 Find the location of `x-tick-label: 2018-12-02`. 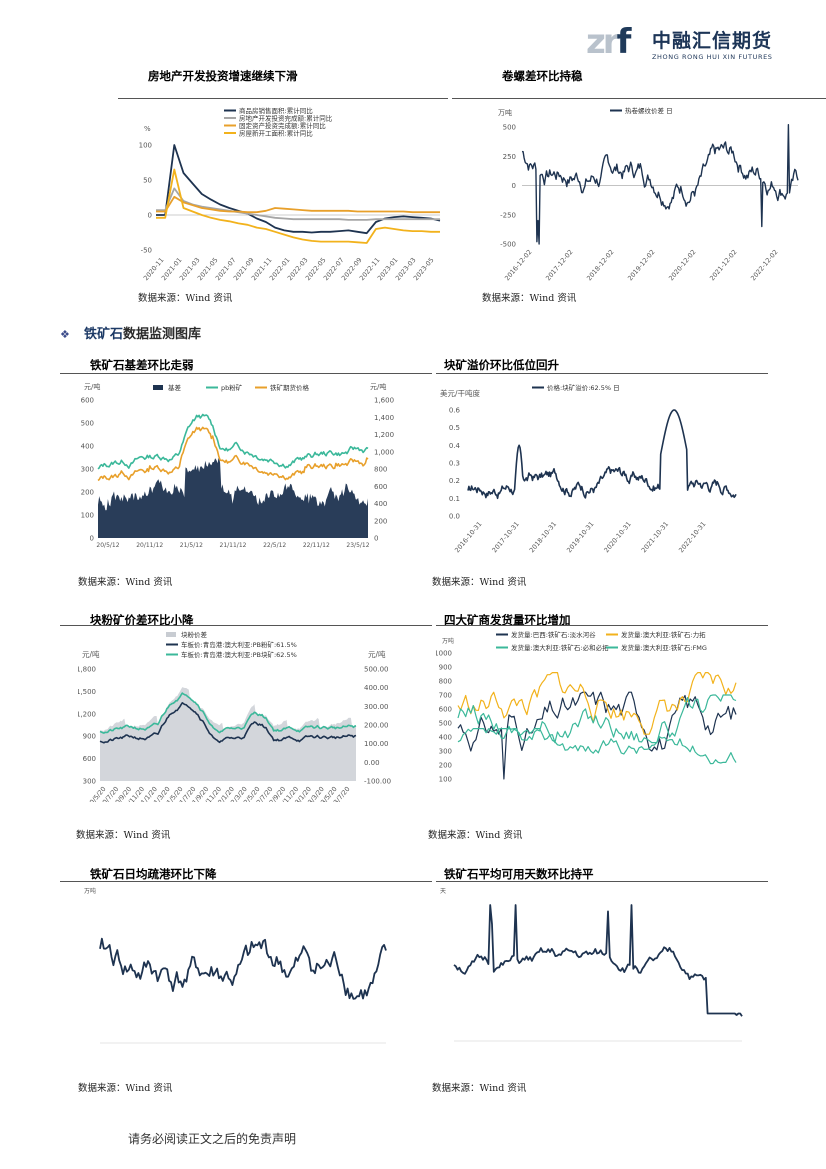

x-tick-label: 2018-12-02 is located at coordinates (600, 265).